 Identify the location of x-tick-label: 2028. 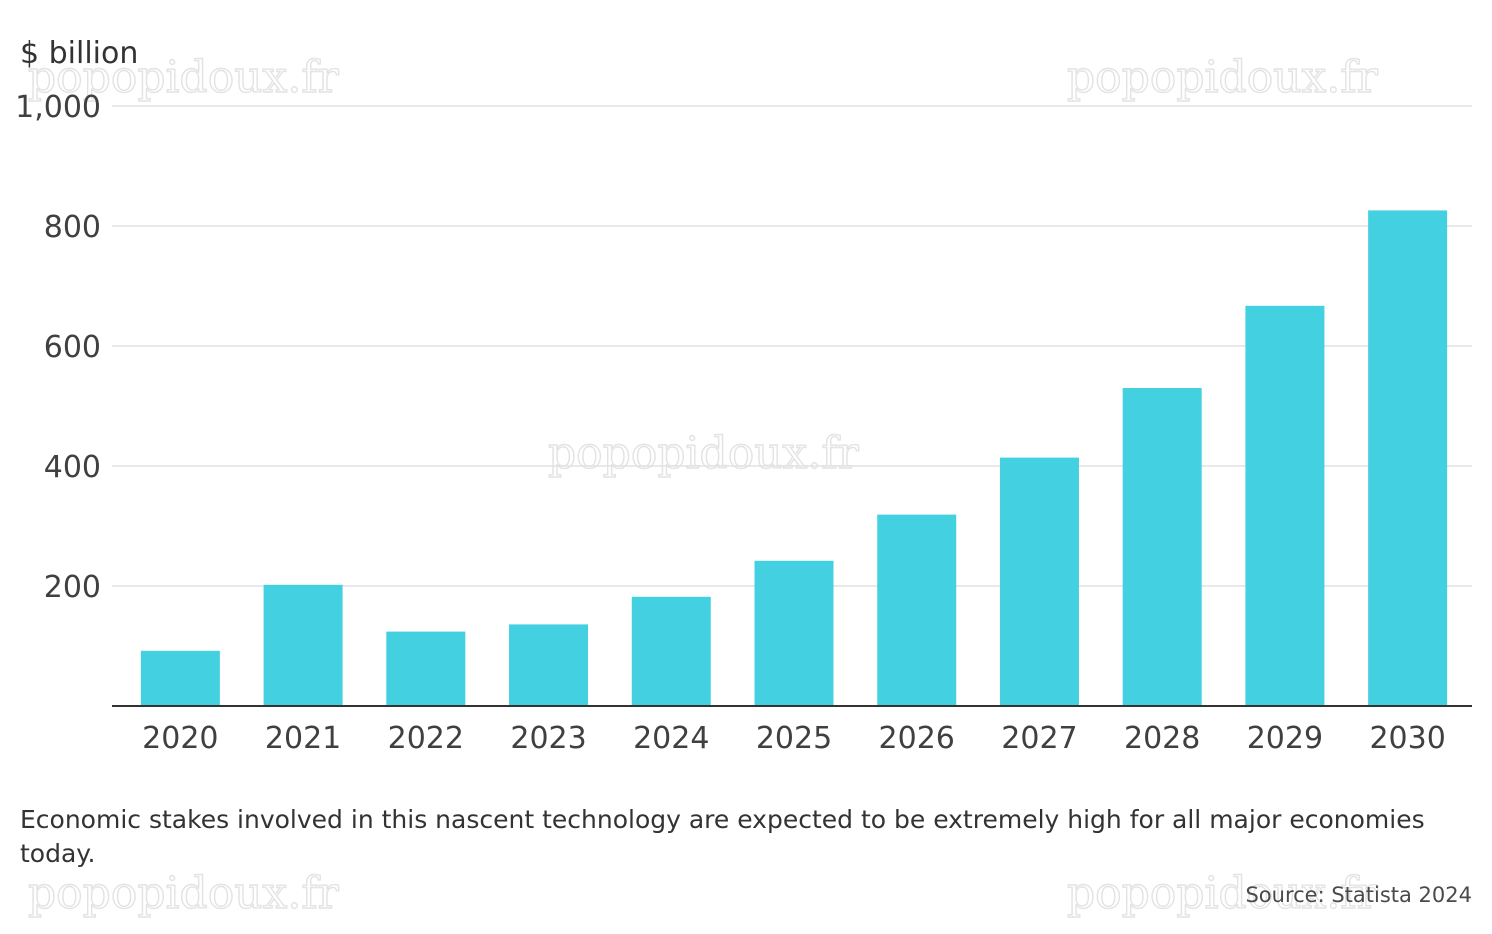
(1162, 738).